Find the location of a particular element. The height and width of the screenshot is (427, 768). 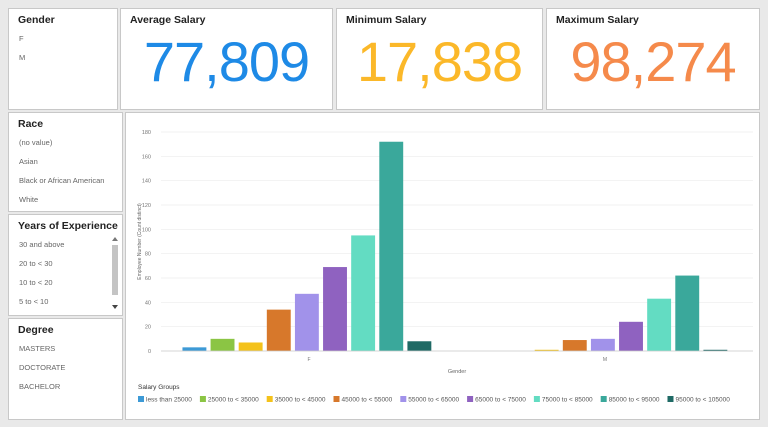

kpi-title: Average Salary is located at coordinates (168, 20).